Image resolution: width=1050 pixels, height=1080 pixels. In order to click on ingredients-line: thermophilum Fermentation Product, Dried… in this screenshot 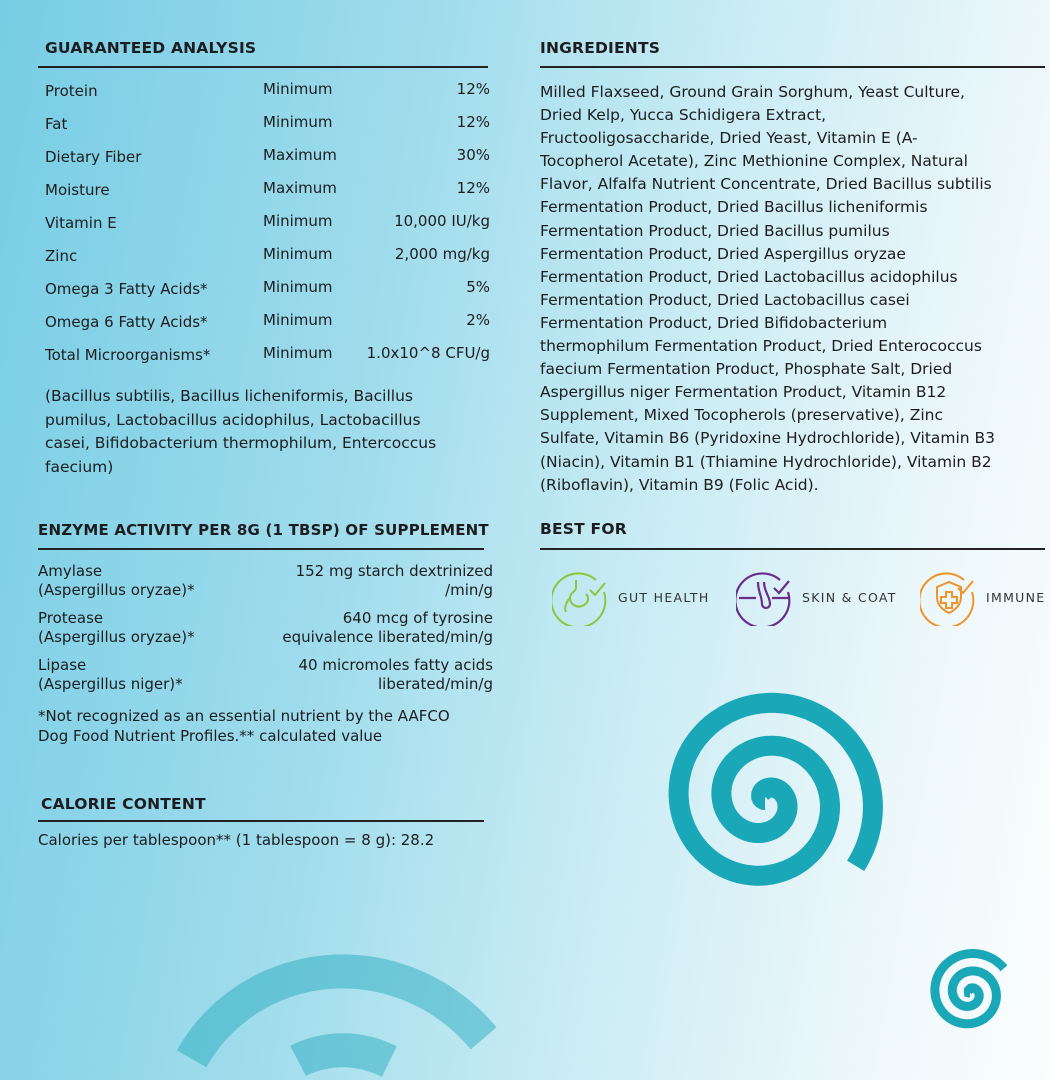, I will do `click(761, 346)`.